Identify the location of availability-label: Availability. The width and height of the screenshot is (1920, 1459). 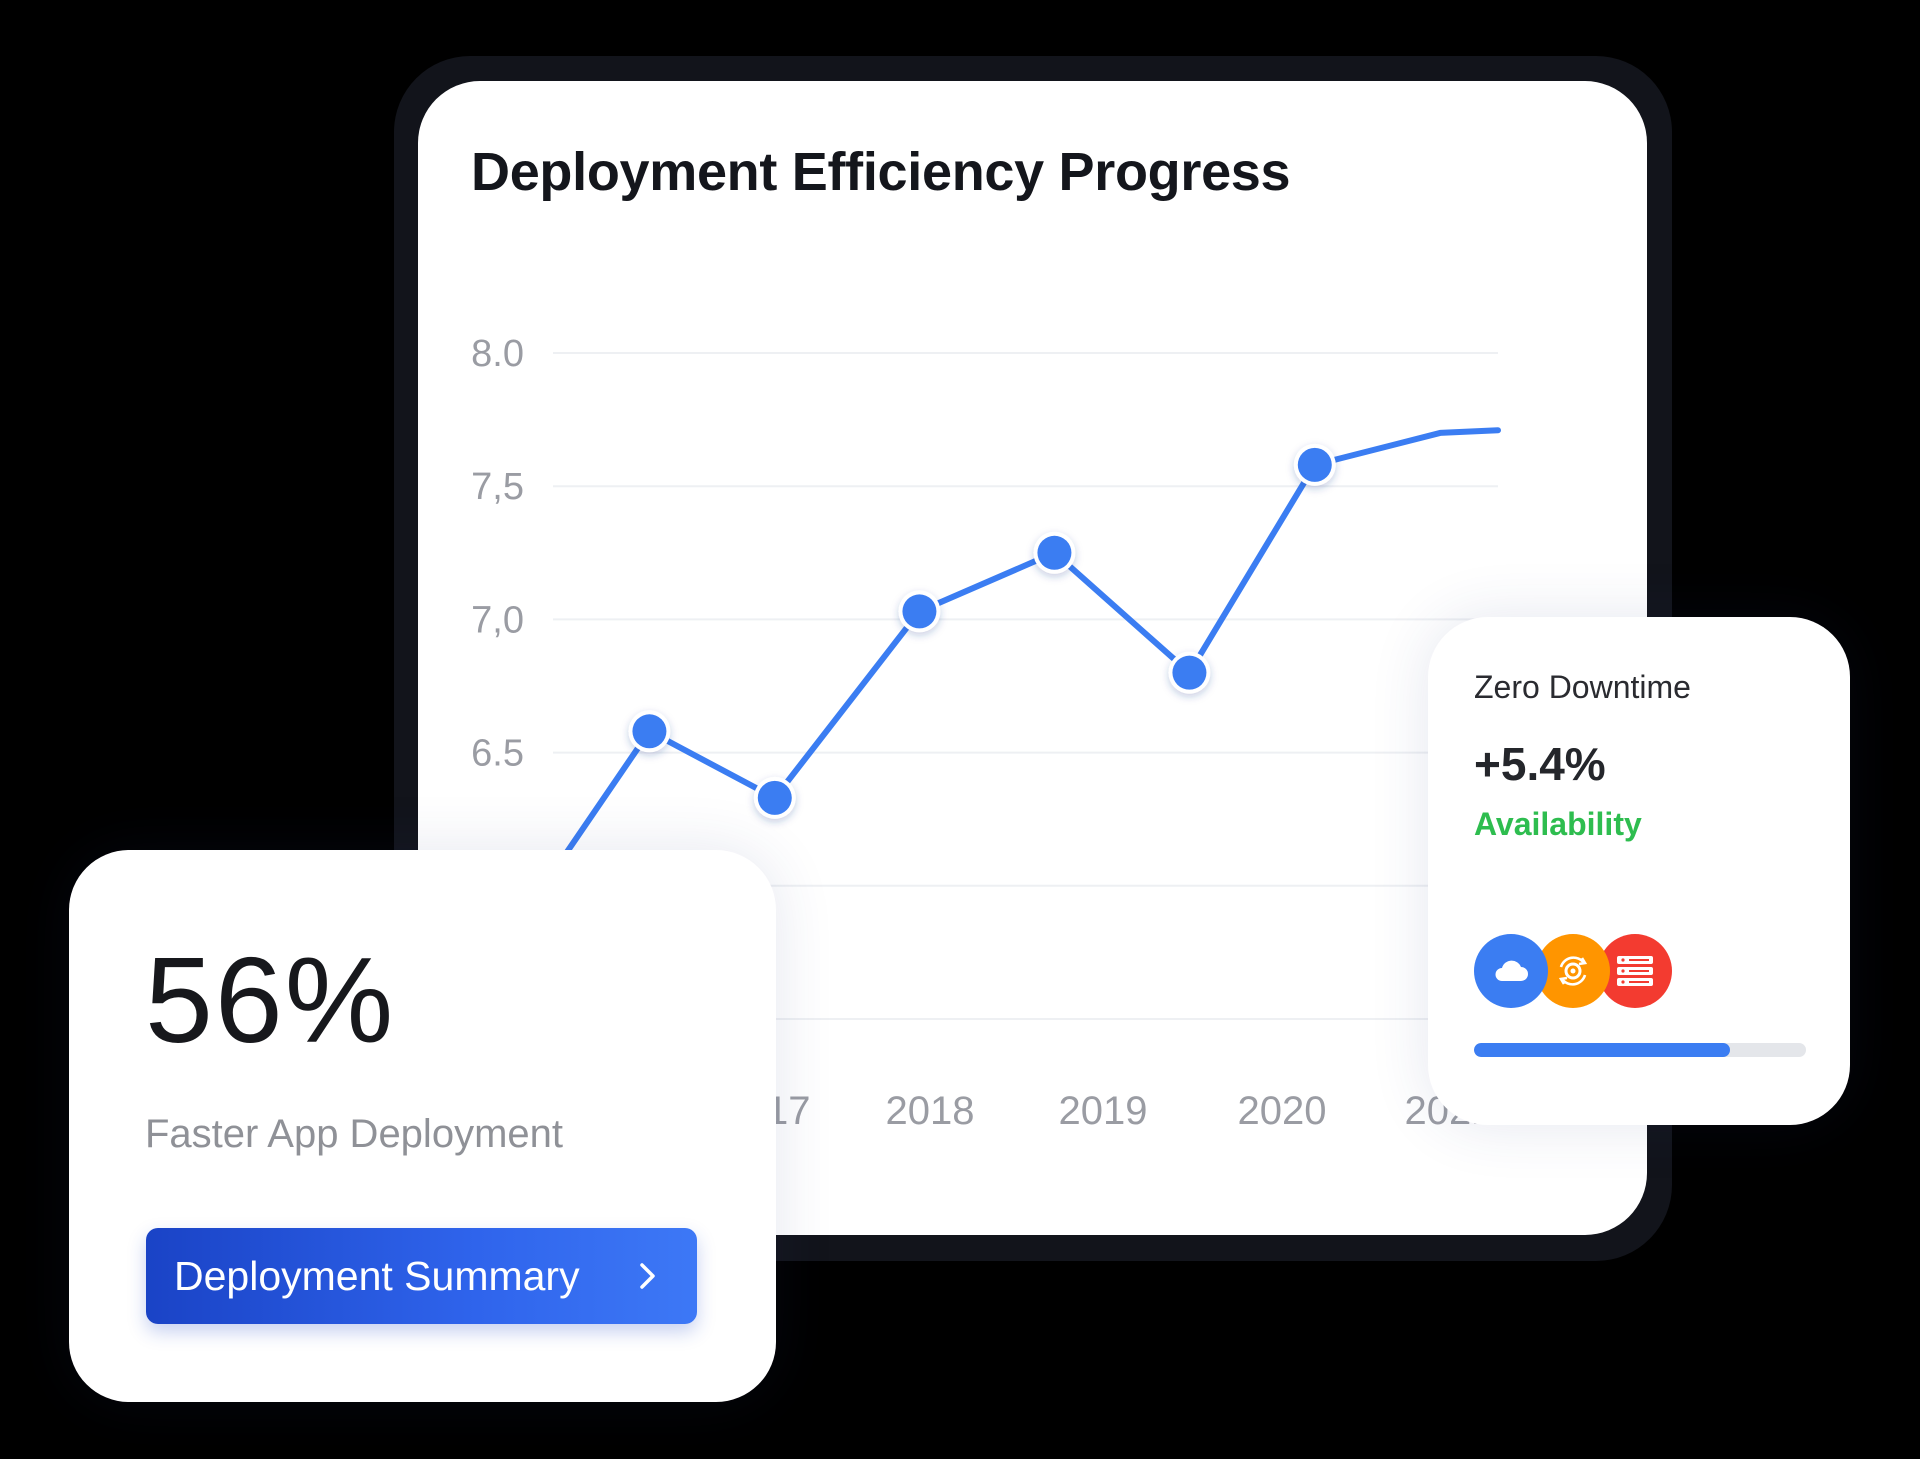
(1558, 824).